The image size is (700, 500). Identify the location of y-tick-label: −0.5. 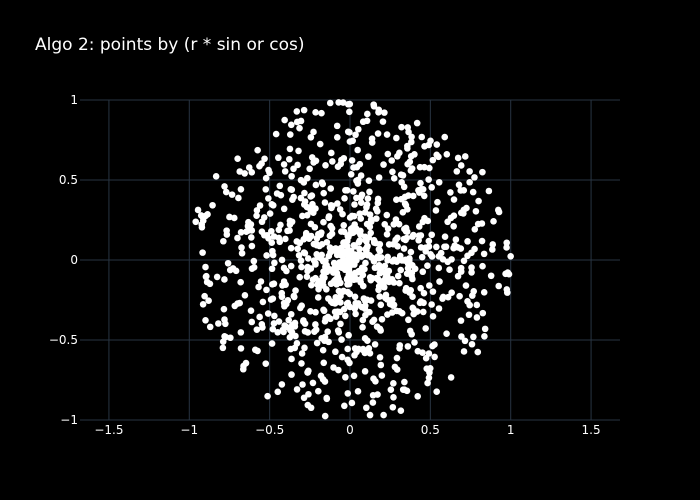
(63, 340).